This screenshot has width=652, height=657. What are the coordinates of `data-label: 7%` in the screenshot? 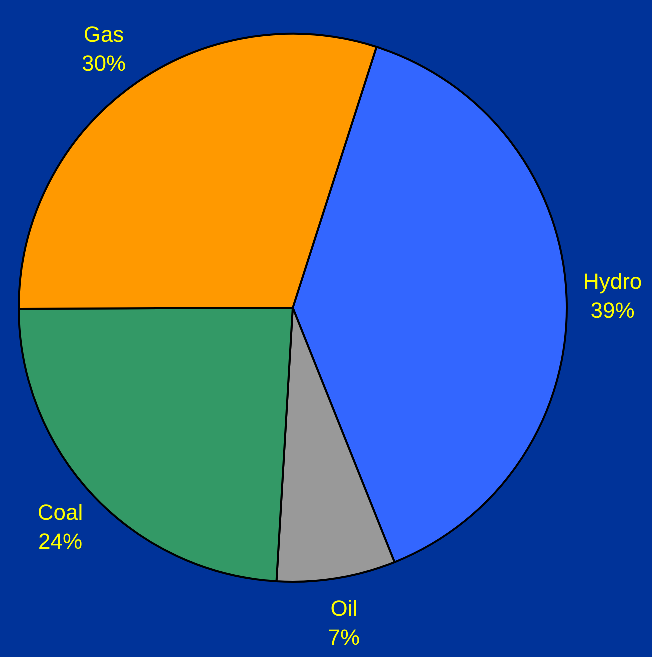 It's located at (344, 637).